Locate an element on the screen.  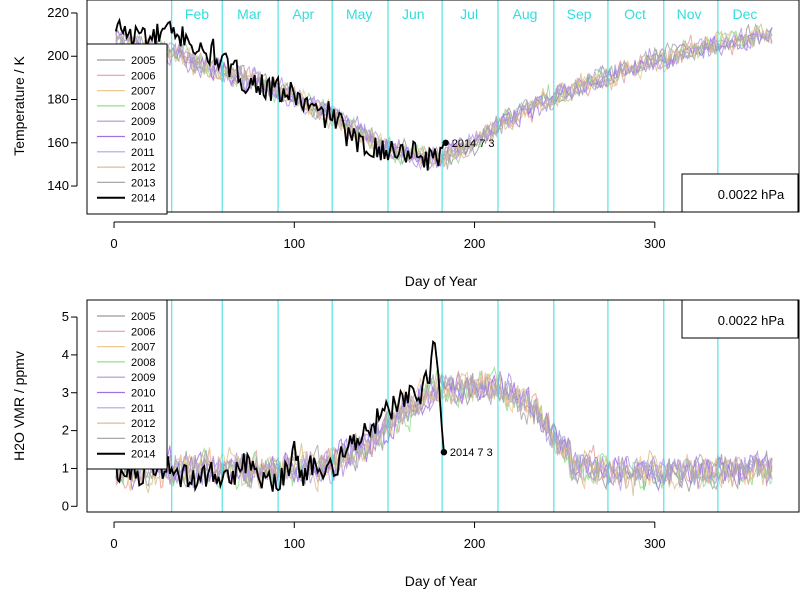
y-tick-label: 3 is located at coordinates (65, 392).